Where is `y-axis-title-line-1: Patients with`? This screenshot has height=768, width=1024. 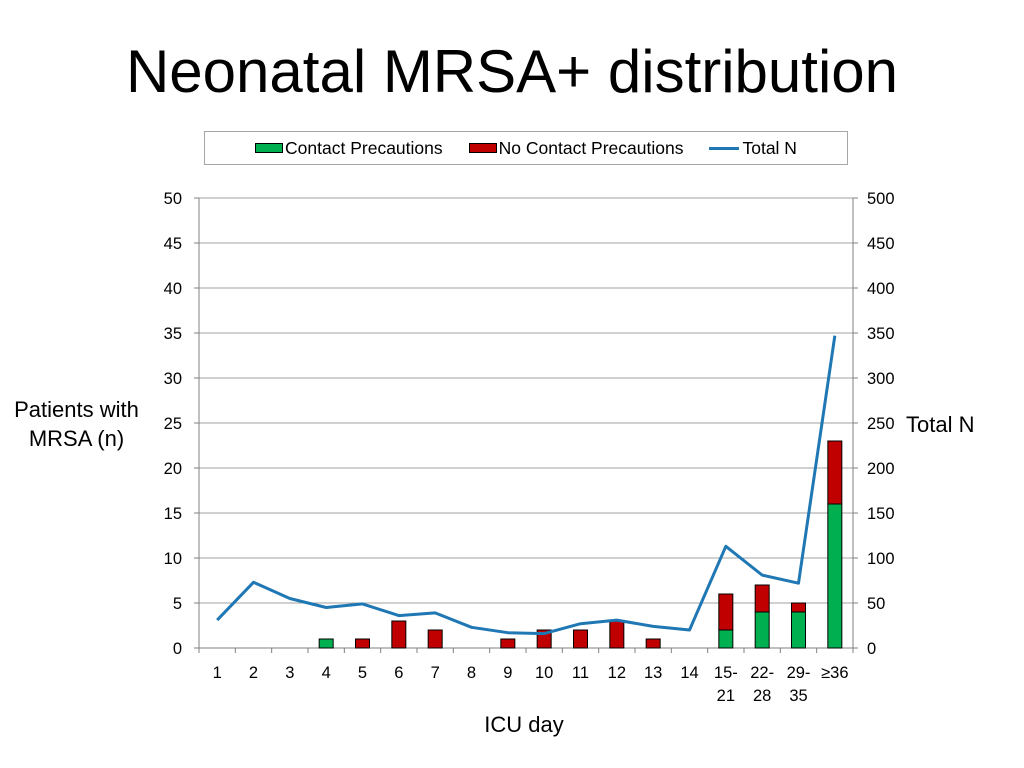
y-axis-title-line-1: Patients with is located at coordinates (76, 409).